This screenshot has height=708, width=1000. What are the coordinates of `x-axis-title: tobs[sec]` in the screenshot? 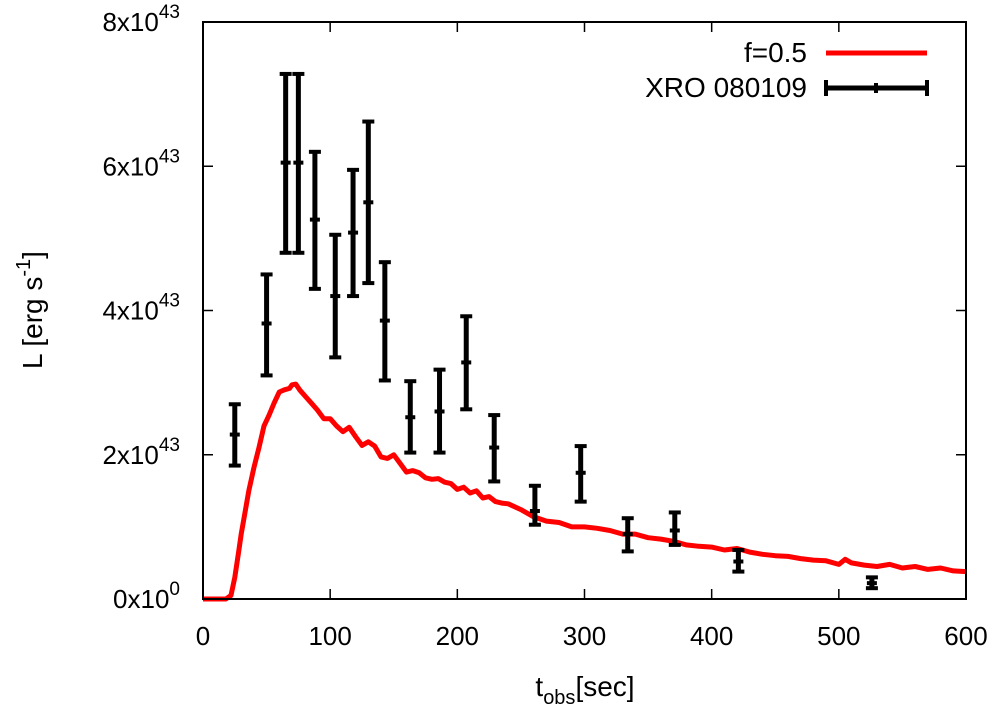 It's located at (584, 689).